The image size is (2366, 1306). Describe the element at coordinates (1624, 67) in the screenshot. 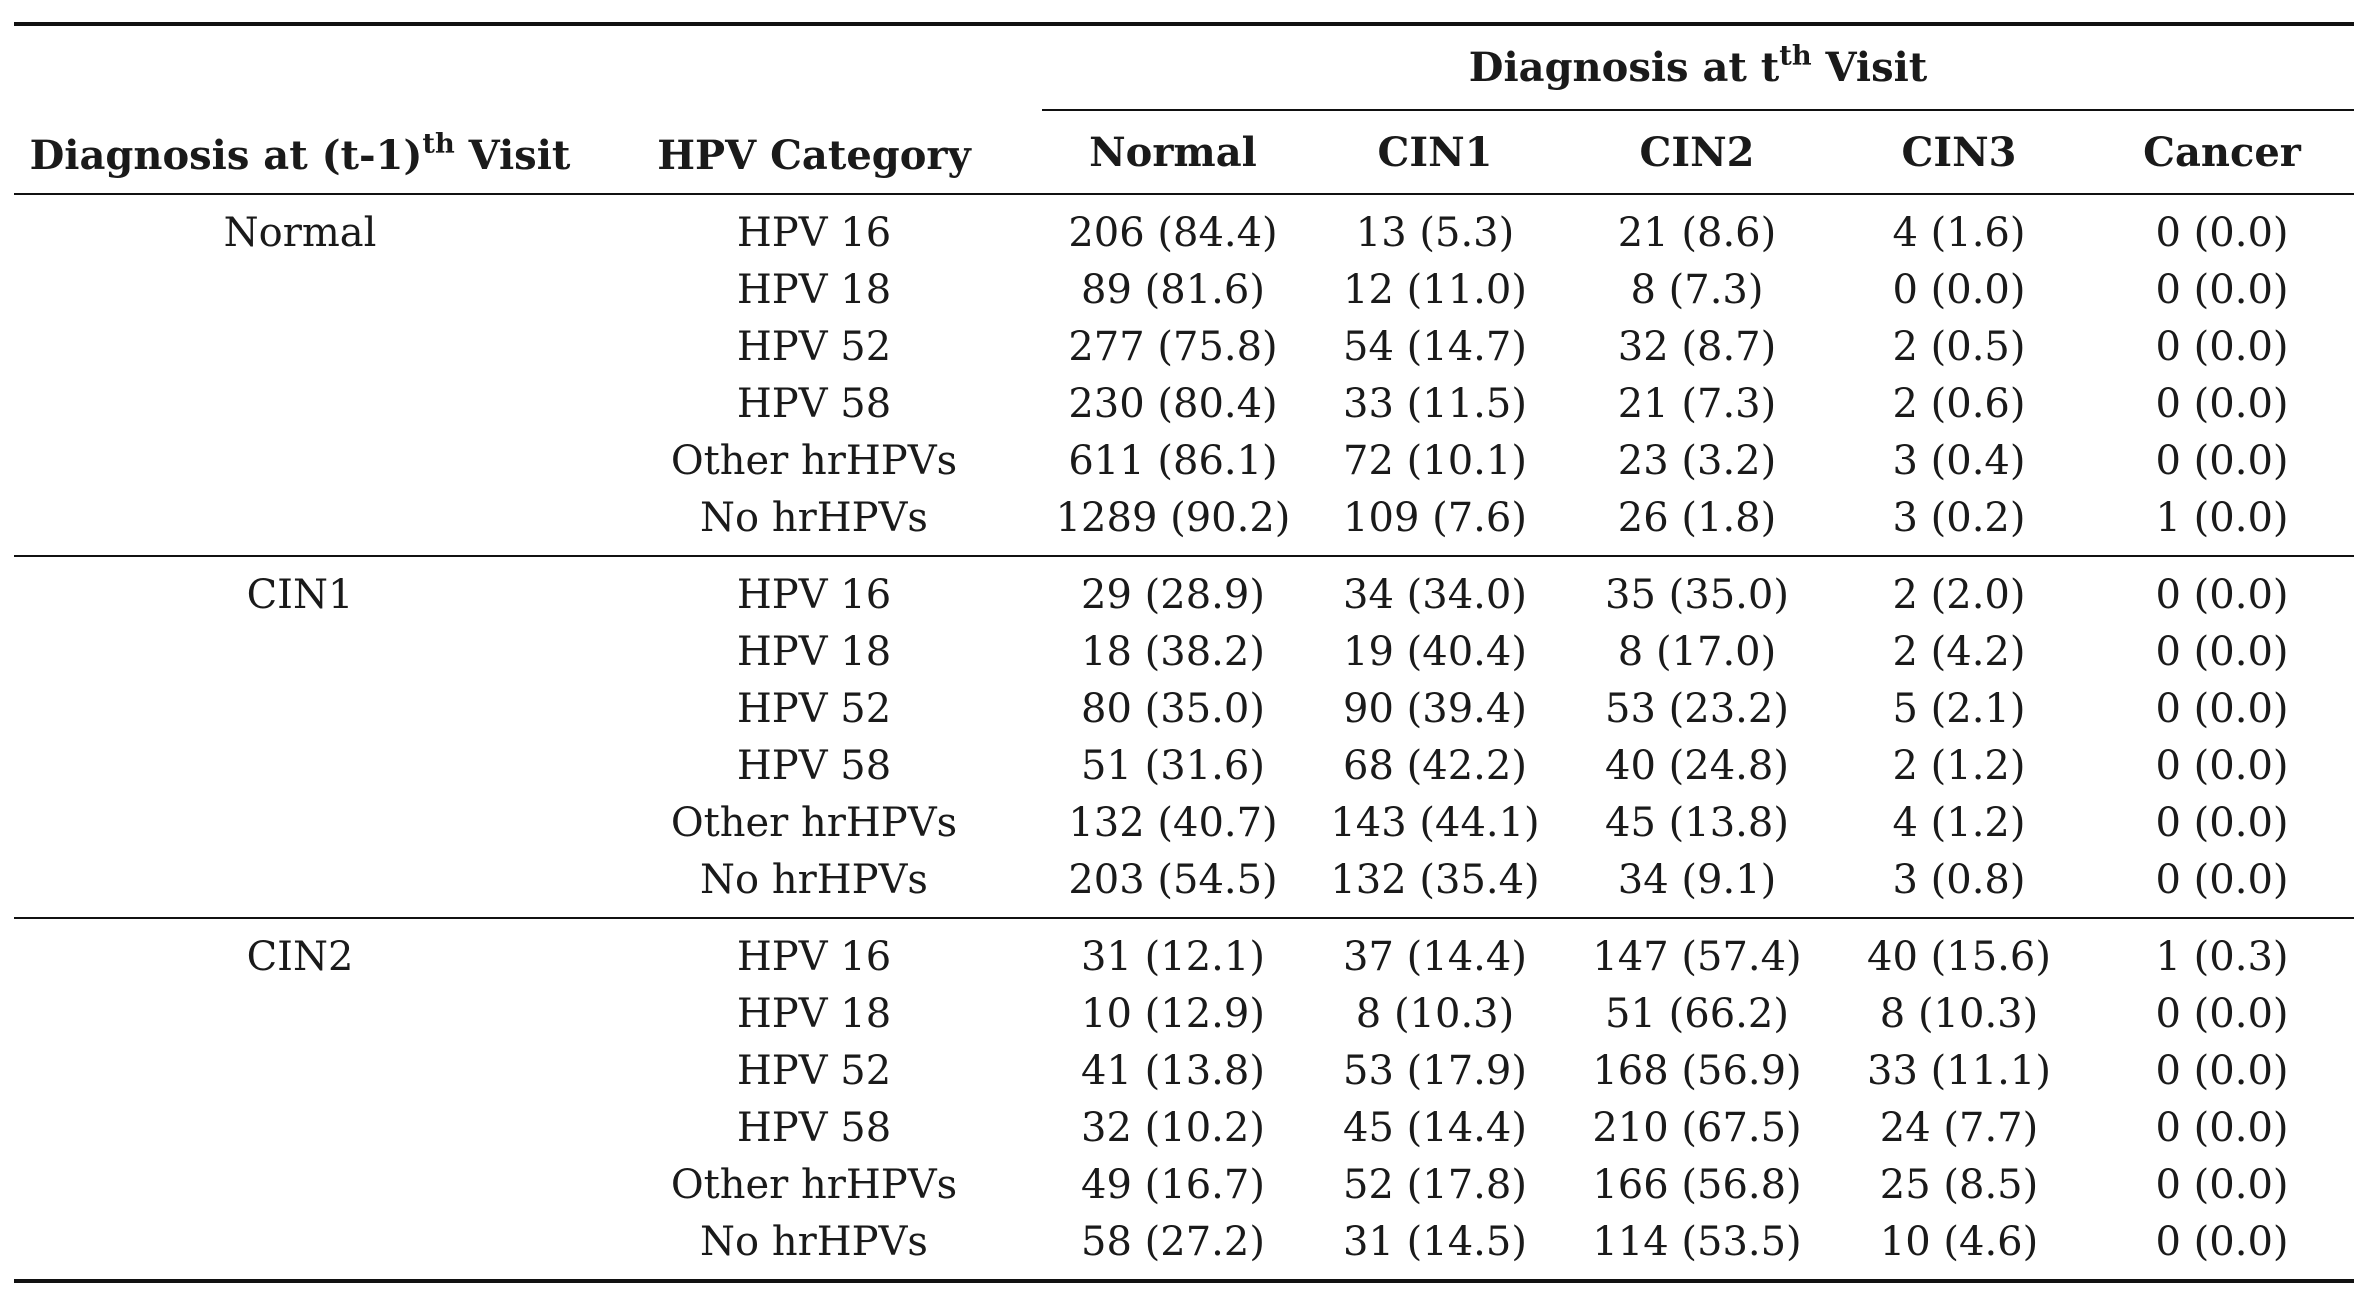

I see `current-visit-label: Diagnosis at t` at that location.